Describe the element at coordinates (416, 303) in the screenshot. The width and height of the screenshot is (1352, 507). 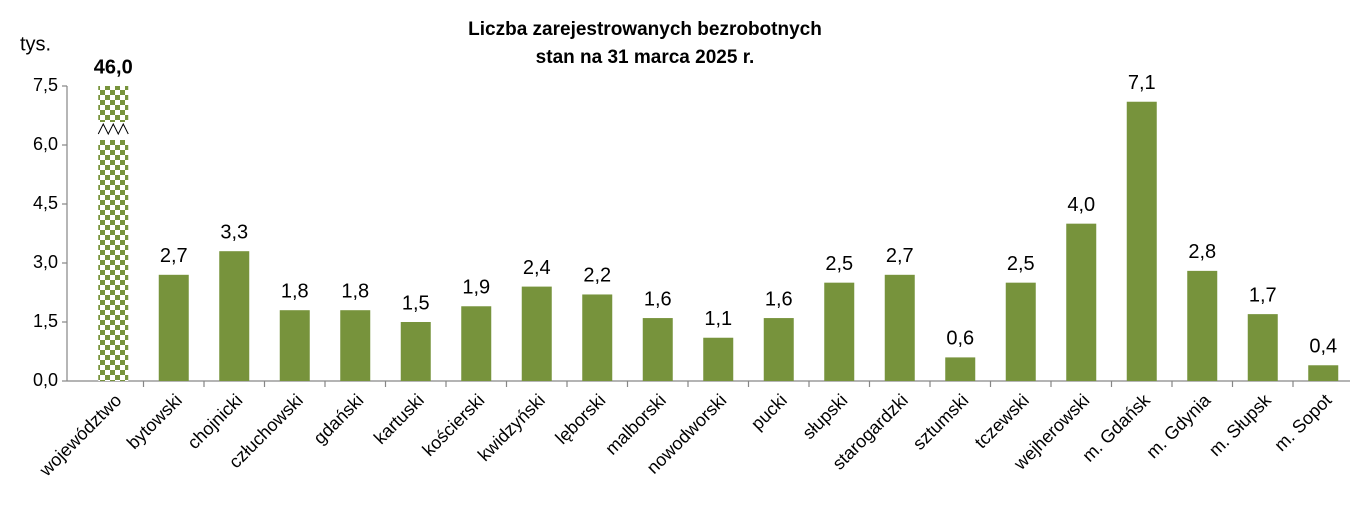
I see `value-label: 1,5` at that location.